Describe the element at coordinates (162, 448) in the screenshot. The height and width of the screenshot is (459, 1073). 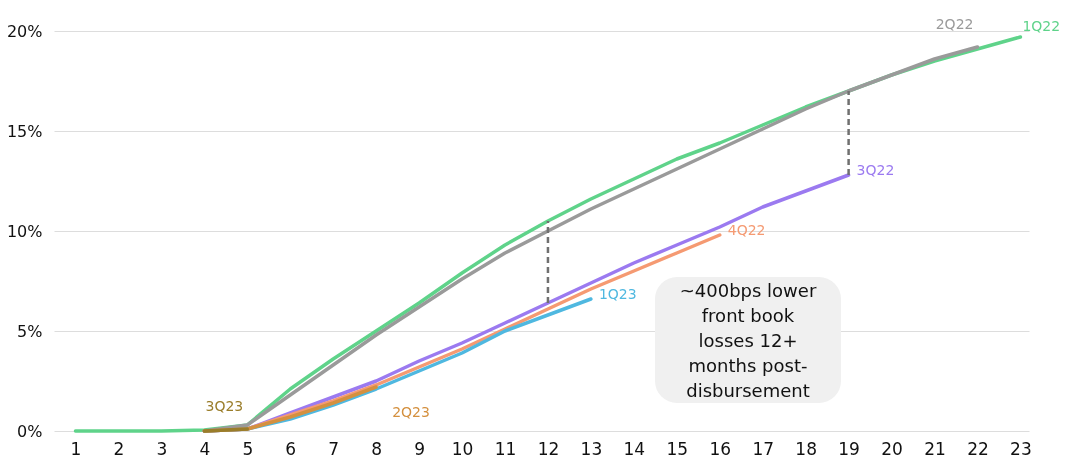
I see `x-tick-label: 3` at that location.